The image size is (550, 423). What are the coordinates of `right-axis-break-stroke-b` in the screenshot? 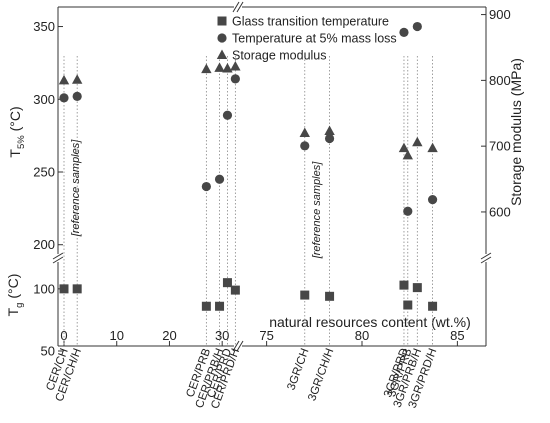 It's located at (486, 260).